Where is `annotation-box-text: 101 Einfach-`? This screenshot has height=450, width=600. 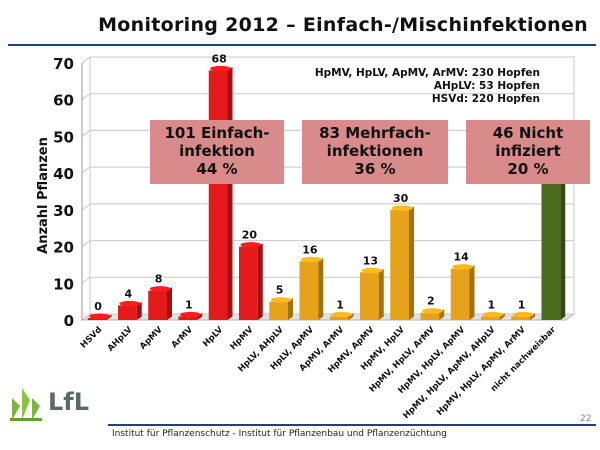
annotation-box-text: 101 Einfach- is located at coordinates (216, 133).